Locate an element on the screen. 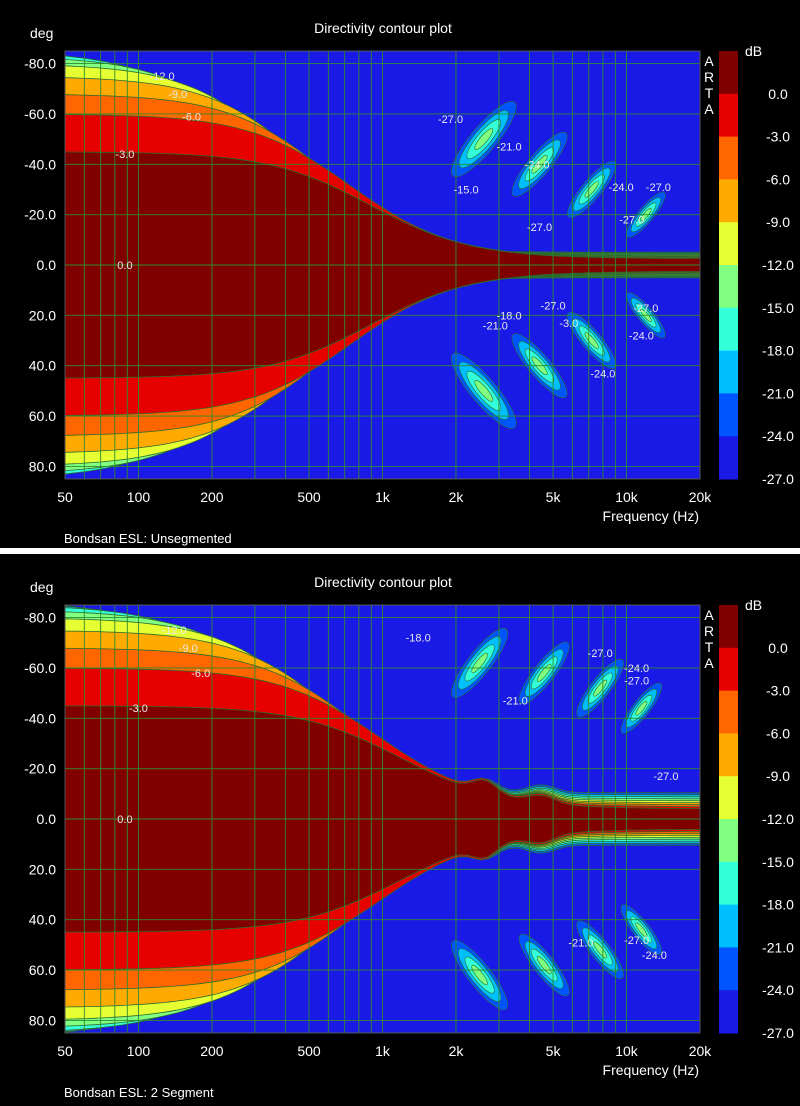 Image resolution: width=800 pixels, height=1106 pixels. x-tick-label: 20k is located at coordinates (701, 497).